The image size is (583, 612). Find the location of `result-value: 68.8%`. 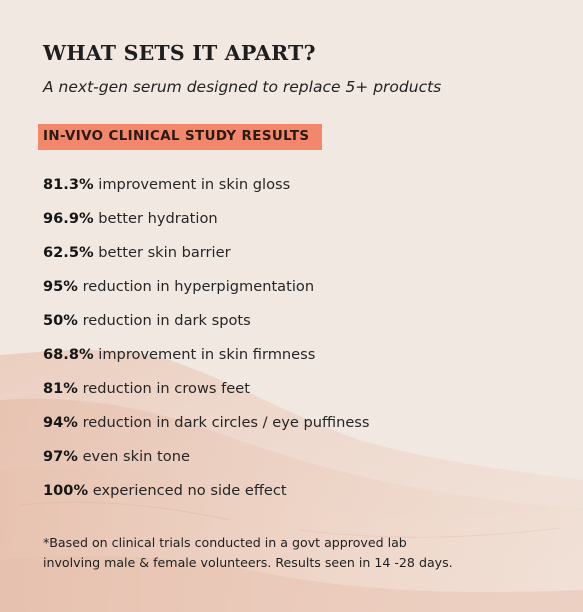

result-value: 68.8% is located at coordinates (68, 354).